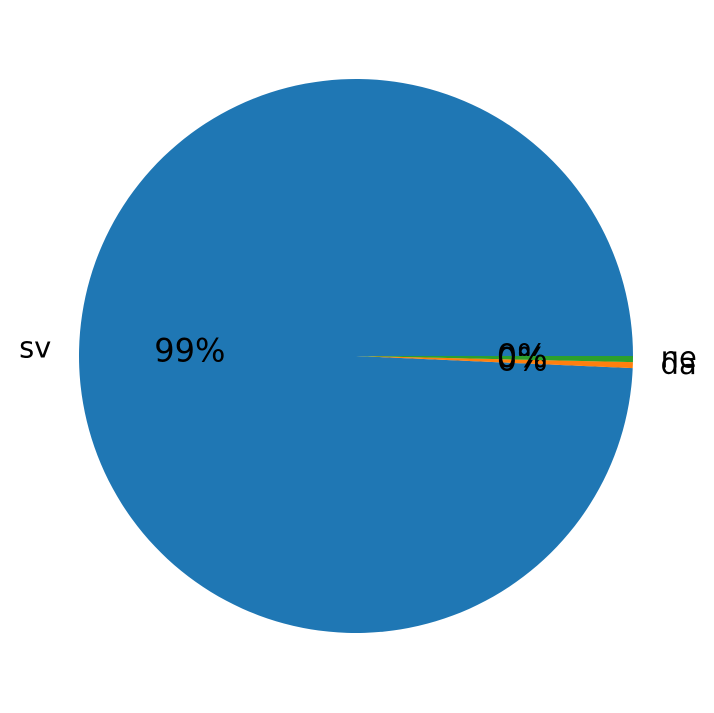  Describe the element at coordinates (679, 357) in the screenshot. I see `category-label: ne` at that location.